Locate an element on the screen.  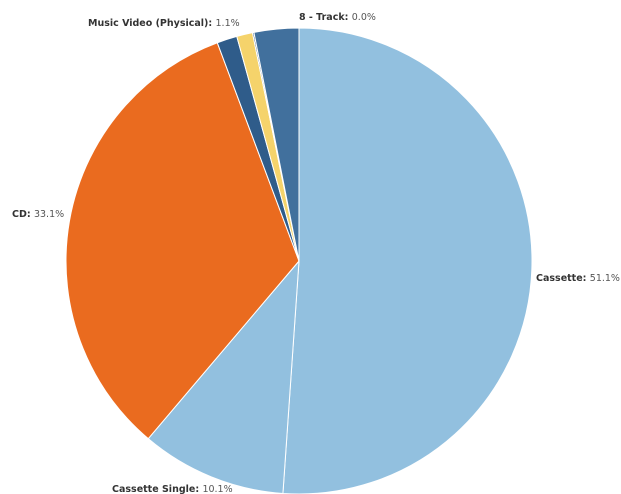
label-cassette-single: Cassette Single: 10.1% is located at coordinates (172, 489).